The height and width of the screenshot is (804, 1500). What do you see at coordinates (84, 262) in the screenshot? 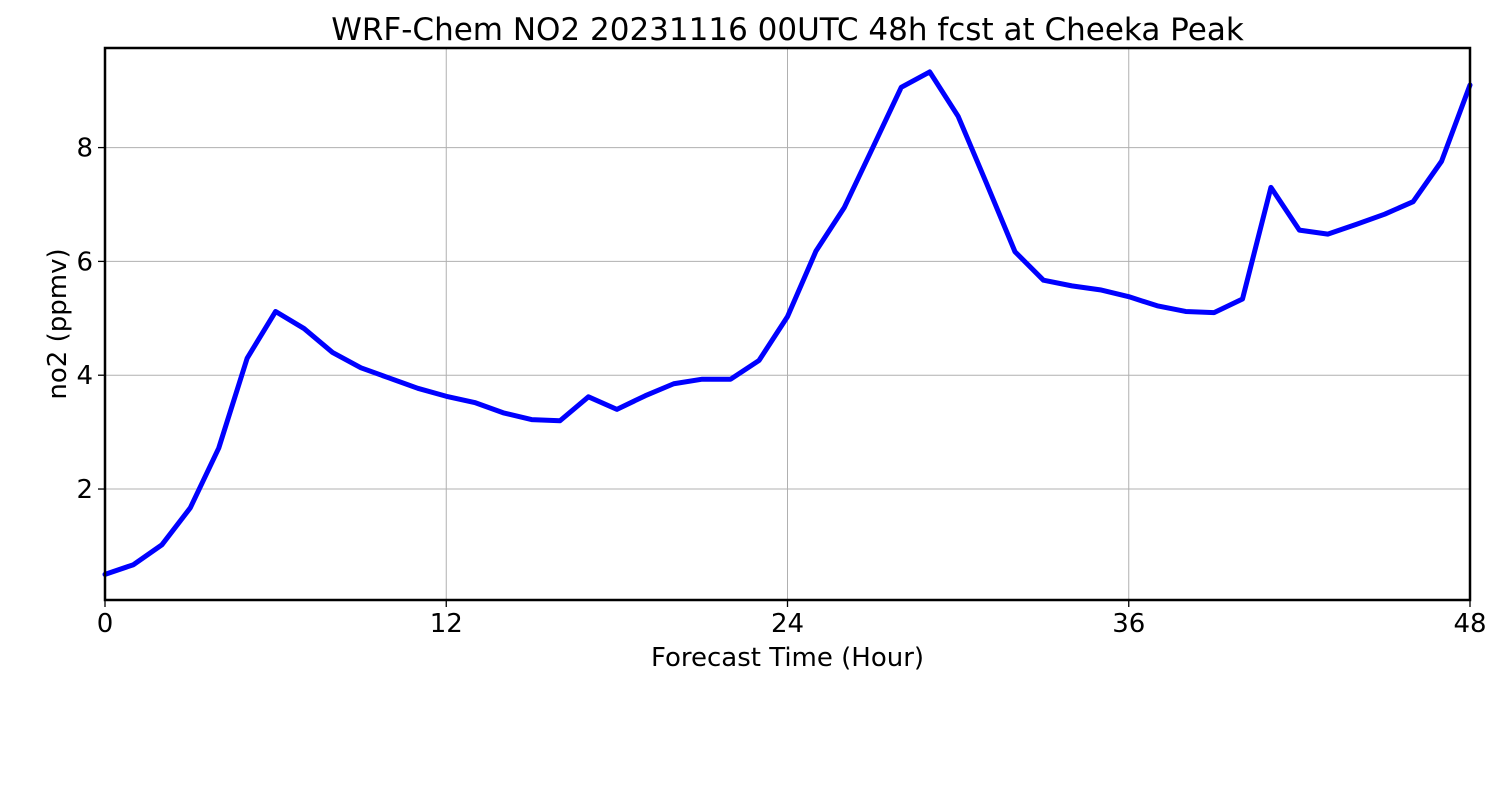
I see `y-tick-label: 6` at bounding box center [84, 262].